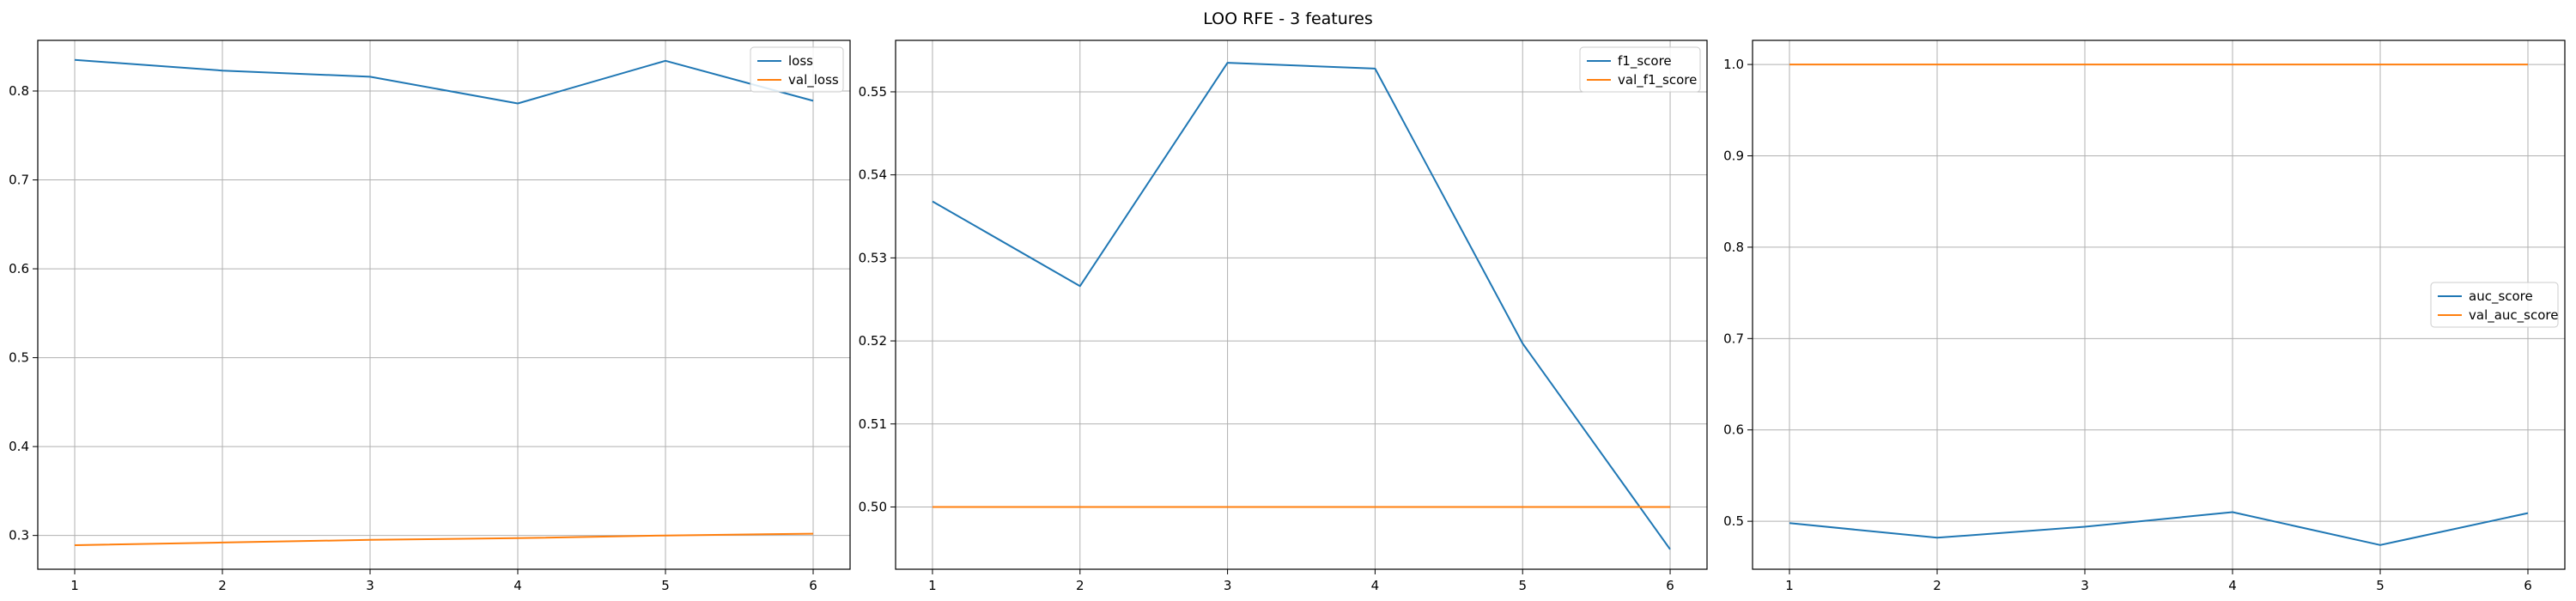 This screenshot has width=2576, height=601. What do you see at coordinates (873, 257) in the screenshot?
I see `y-tick-label: 0.53` at bounding box center [873, 257].